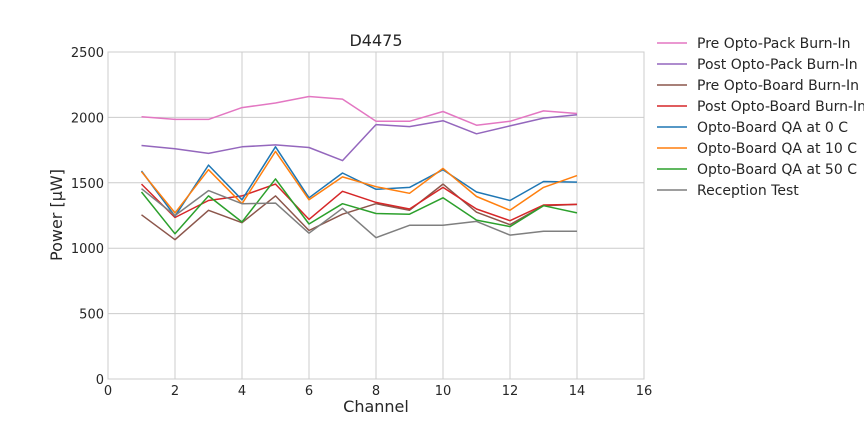  I want to click on x-tick-label: 4, so click(242, 391).